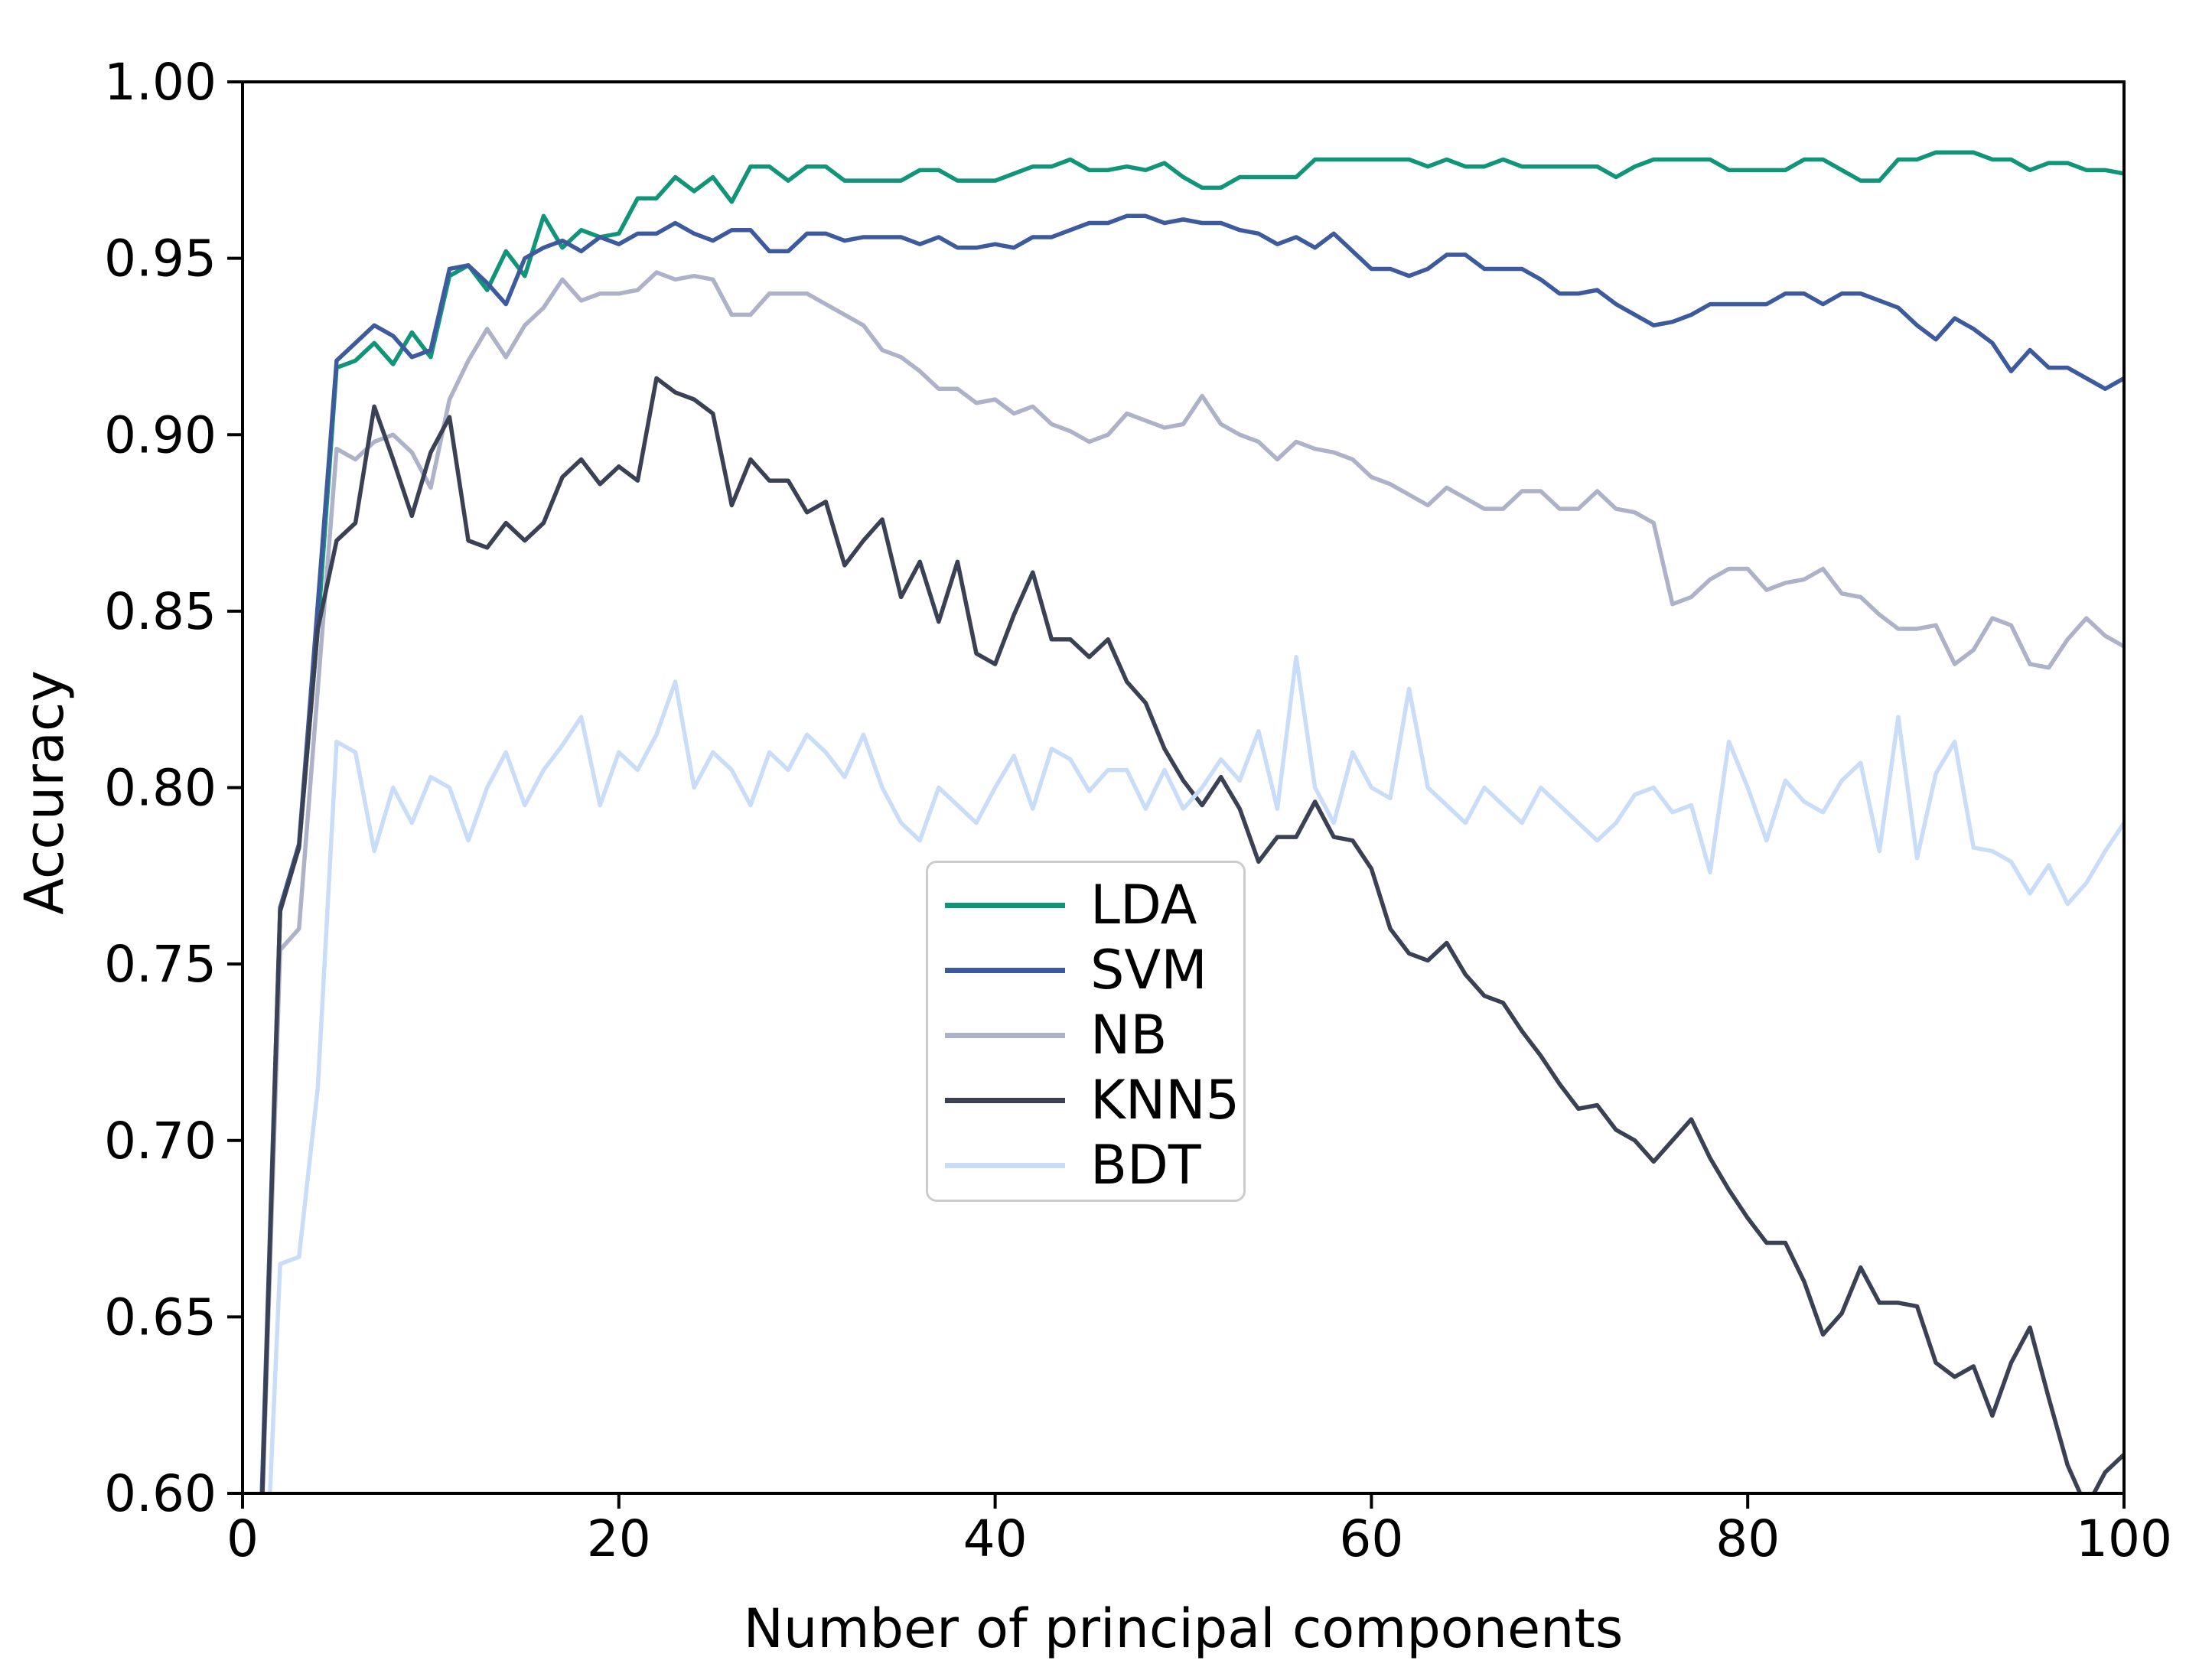 This screenshot has width=2199, height=1680. I want to click on legend-entry-nb: NB, so click(1085, 1035).